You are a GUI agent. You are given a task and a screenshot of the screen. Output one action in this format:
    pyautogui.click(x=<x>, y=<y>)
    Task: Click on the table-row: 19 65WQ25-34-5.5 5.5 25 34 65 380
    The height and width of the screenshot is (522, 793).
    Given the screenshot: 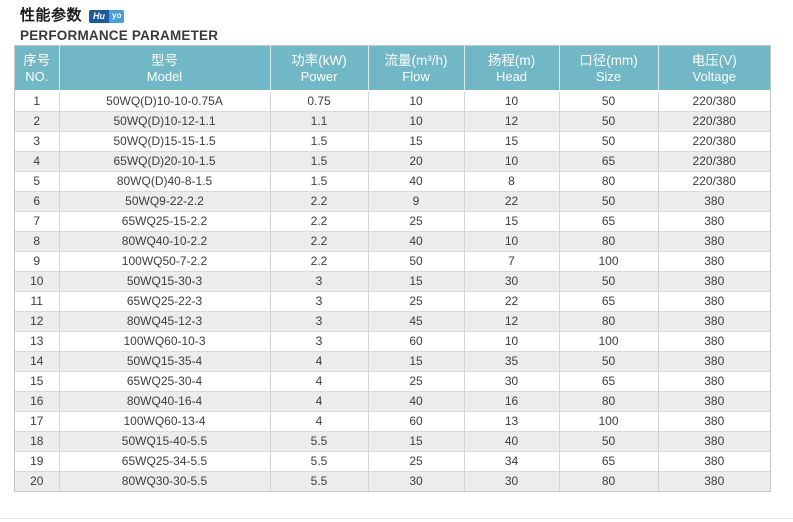 What is the action you would take?
    pyautogui.click(x=392, y=460)
    